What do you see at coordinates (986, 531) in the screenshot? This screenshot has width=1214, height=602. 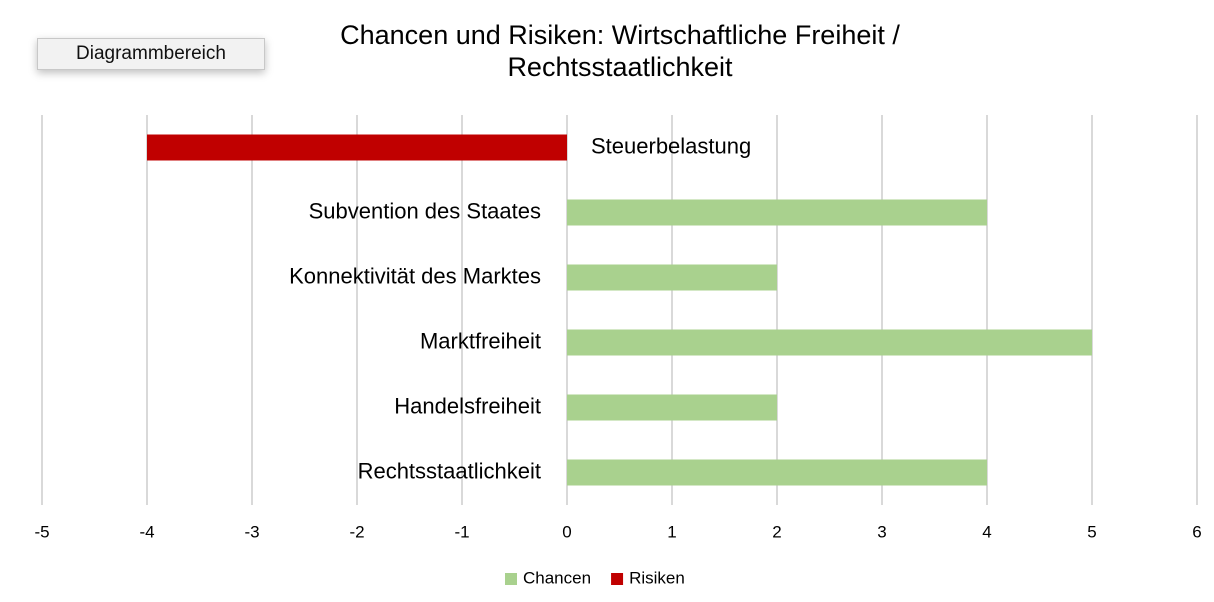 I see `x-tick-label: 4` at bounding box center [986, 531].